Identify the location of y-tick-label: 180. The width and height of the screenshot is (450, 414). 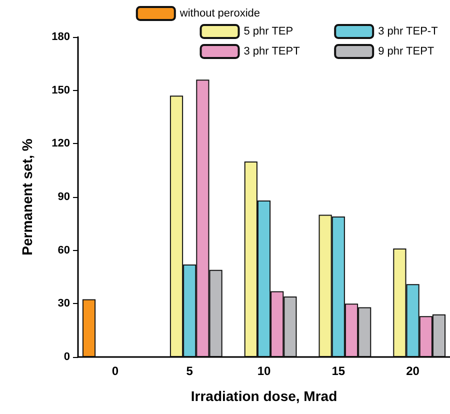
(61, 37).